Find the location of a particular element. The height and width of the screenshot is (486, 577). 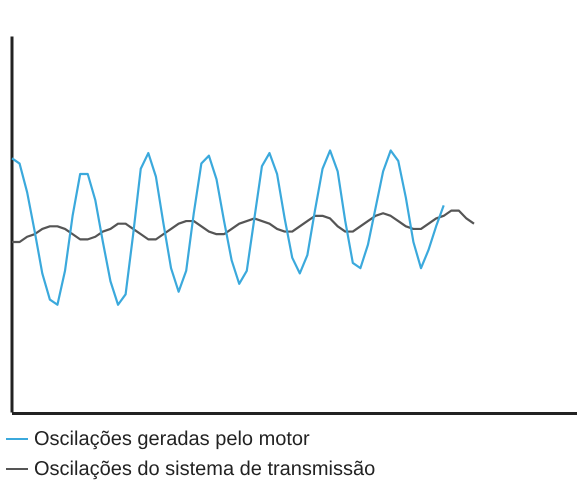

legend-label: Oscilações geradas pelo motor is located at coordinates (172, 439).